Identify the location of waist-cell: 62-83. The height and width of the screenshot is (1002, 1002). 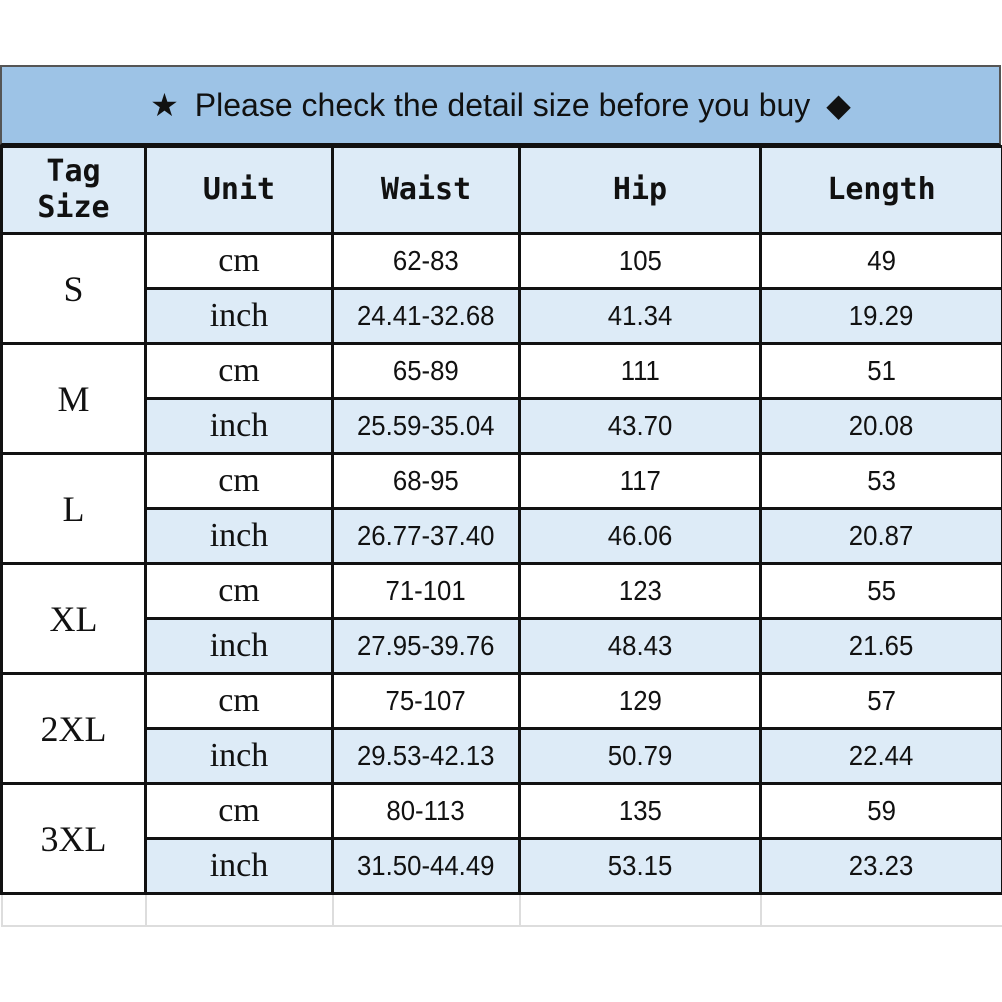
(426, 261).